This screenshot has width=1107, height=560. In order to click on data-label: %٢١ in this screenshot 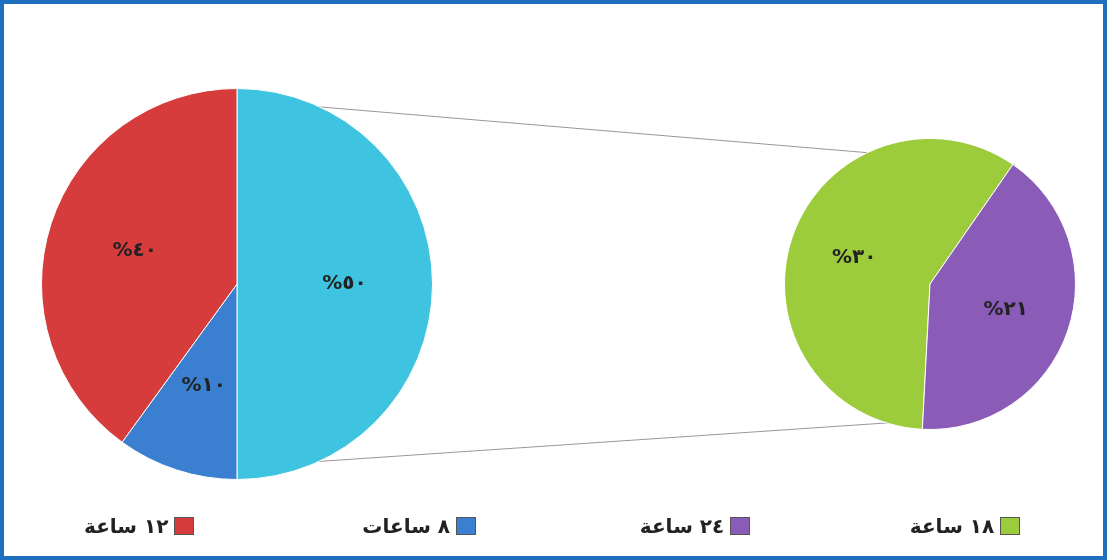, I will do `click(1005, 308)`.